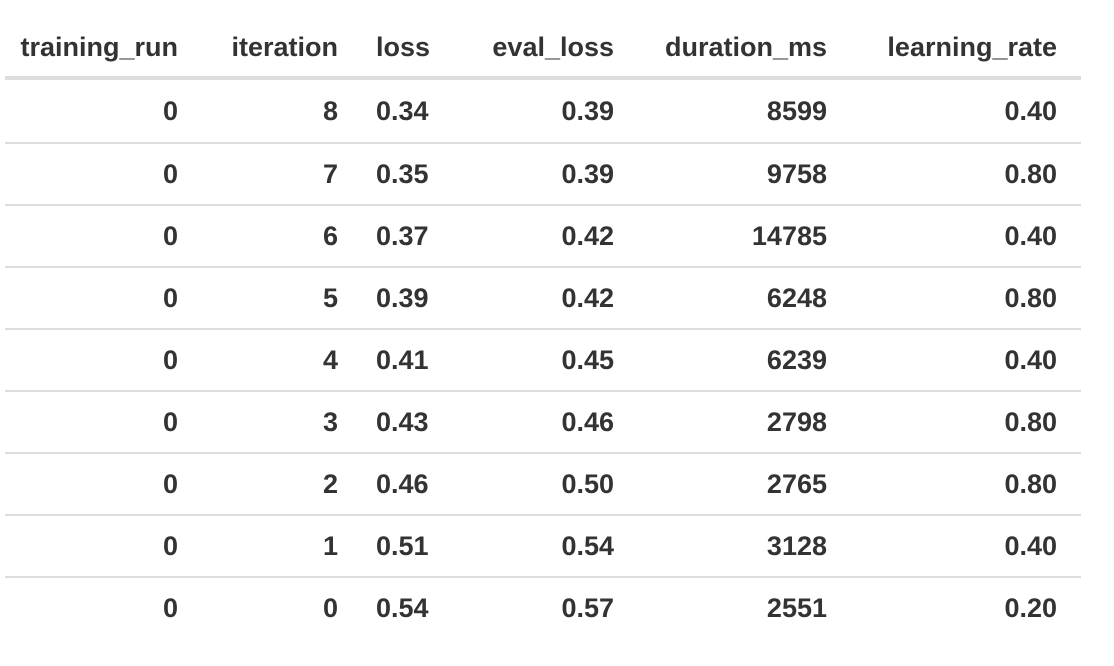 Image resolution: width=1114 pixels, height=666 pixels. Describe the element at coordinates (744, 297) in the screenshot. I see `cell-duration-ms: 6248` at that location.